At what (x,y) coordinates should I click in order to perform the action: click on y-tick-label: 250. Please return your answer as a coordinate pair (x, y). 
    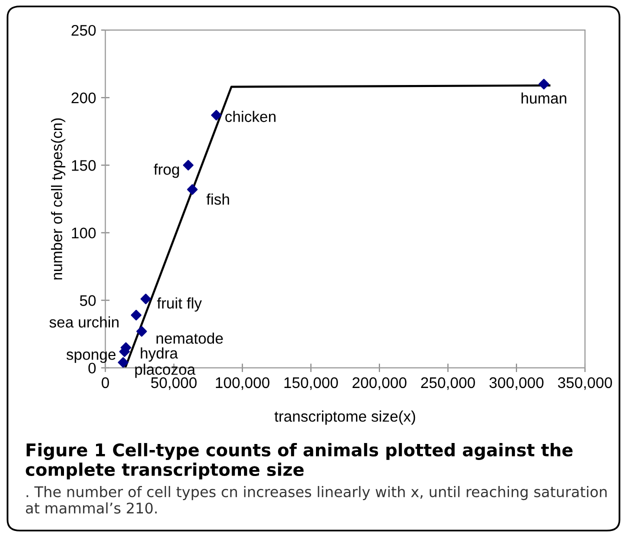
    Looking at the image, I should click on (84, 30).